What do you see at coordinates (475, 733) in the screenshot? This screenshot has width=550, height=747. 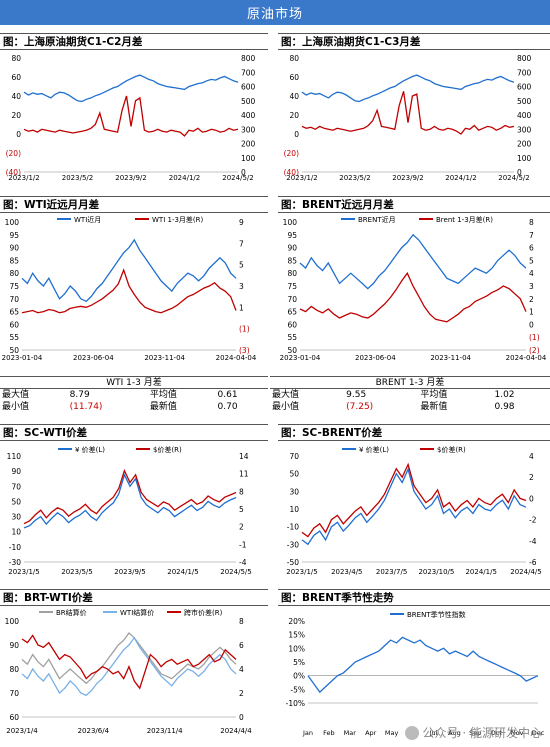 I see `x-tick: Sep` at bounding box center [475, 733].